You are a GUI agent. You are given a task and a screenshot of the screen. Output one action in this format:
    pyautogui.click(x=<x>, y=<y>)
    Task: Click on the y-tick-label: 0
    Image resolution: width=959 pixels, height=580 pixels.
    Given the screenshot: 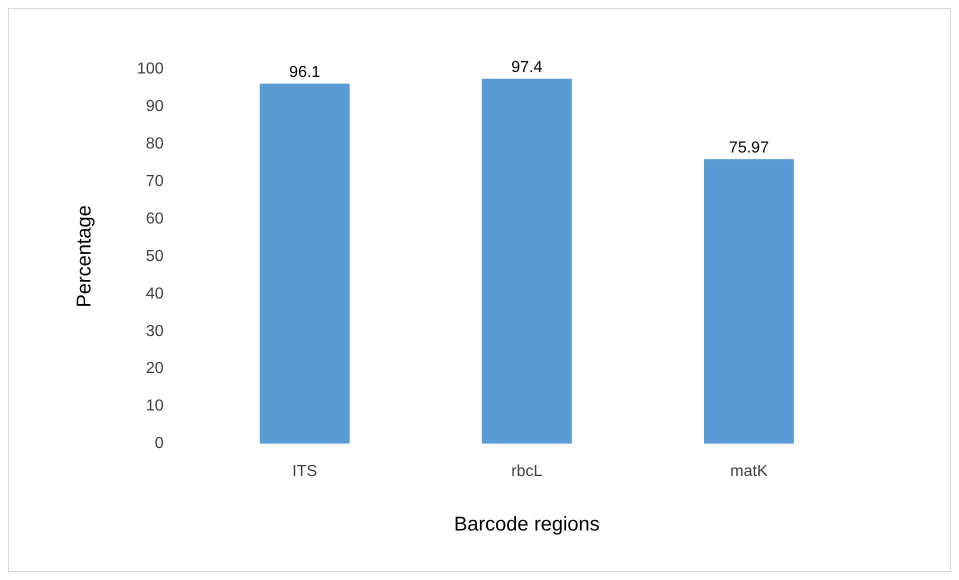 What is the action you would take?
    pyautogui.click(x=159, y=443)
    